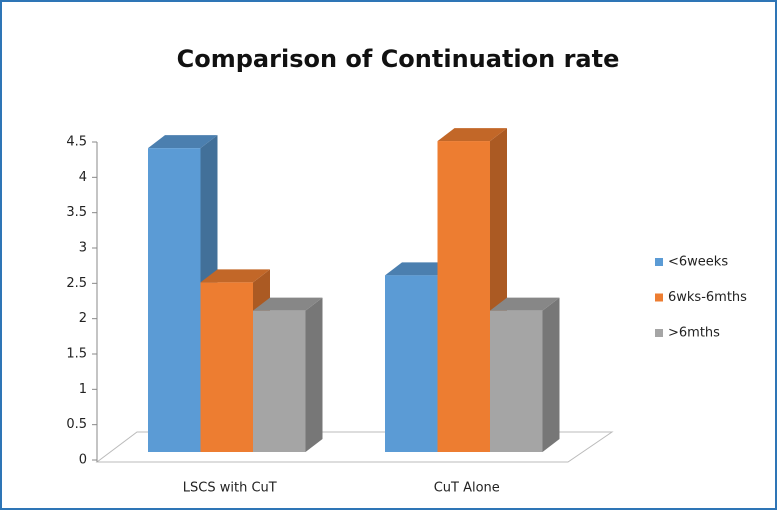  I want to click on x-tick-label: LSCS with CuT, so click(230, 488).